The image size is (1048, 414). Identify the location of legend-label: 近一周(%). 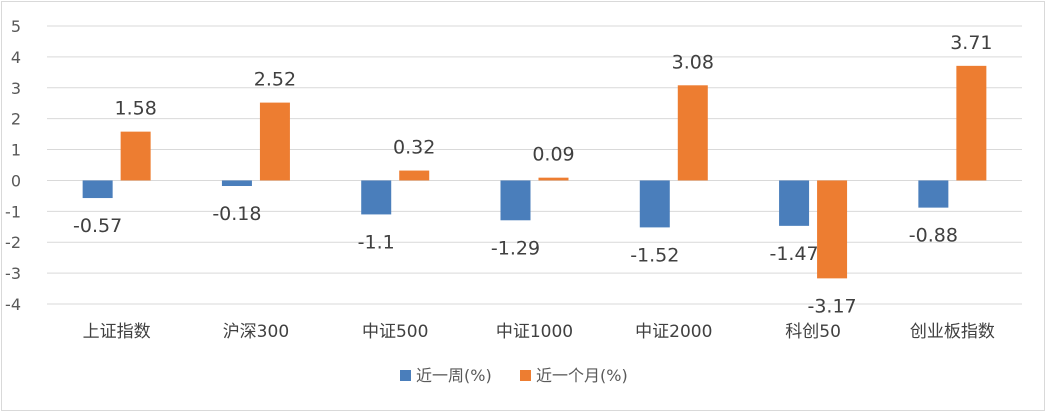
(454, 375).